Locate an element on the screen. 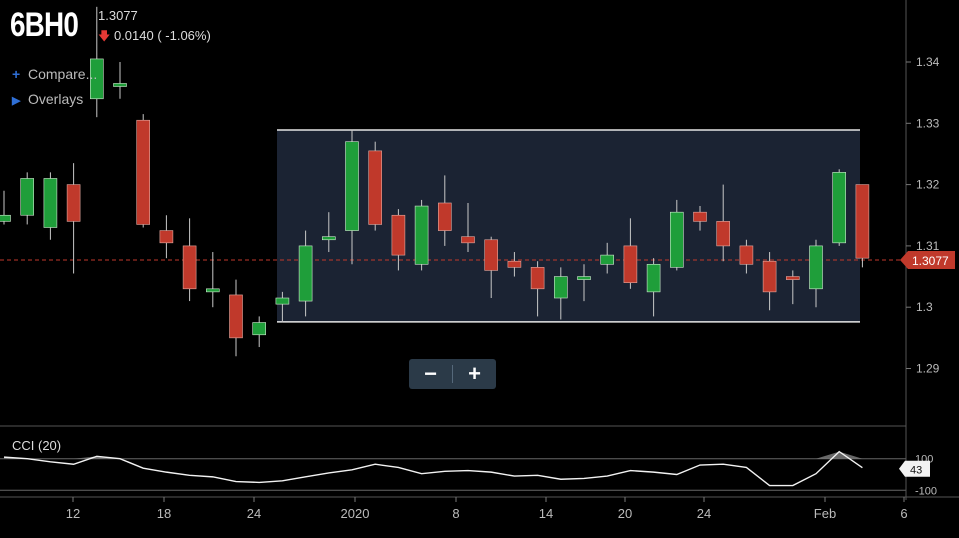 This screenshot has width=959, height=538. price-tick-label: 1.31 is located at coordinates (928, 246).